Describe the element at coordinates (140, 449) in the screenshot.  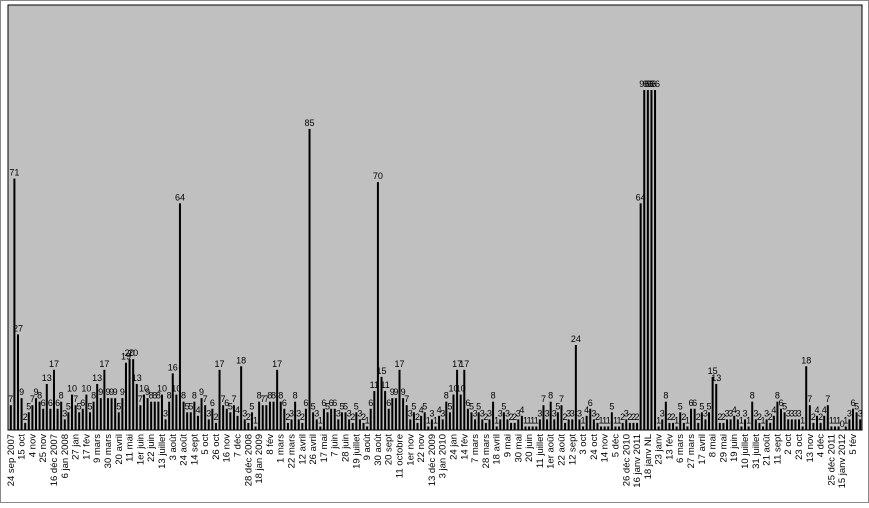
I see `x-tick-label: 1er juin` at that location.